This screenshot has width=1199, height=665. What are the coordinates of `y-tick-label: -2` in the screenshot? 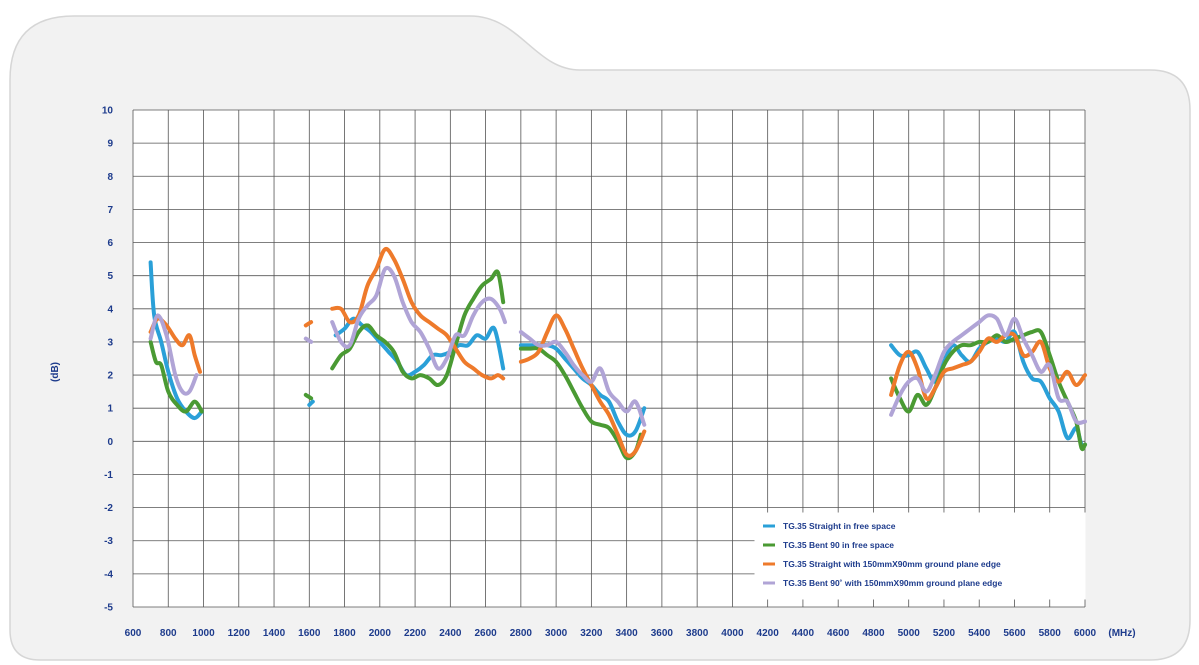 It's located at (108, 508).